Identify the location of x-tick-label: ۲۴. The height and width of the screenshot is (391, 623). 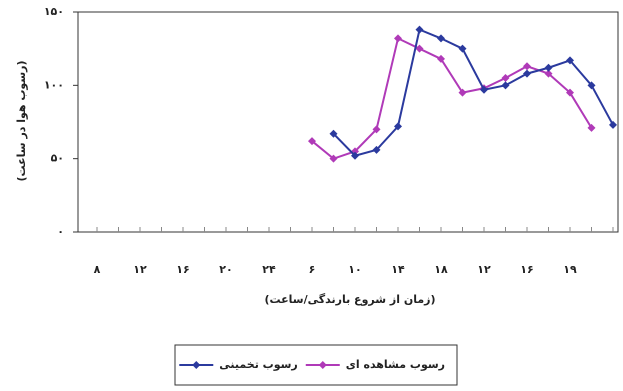
(269, 269).